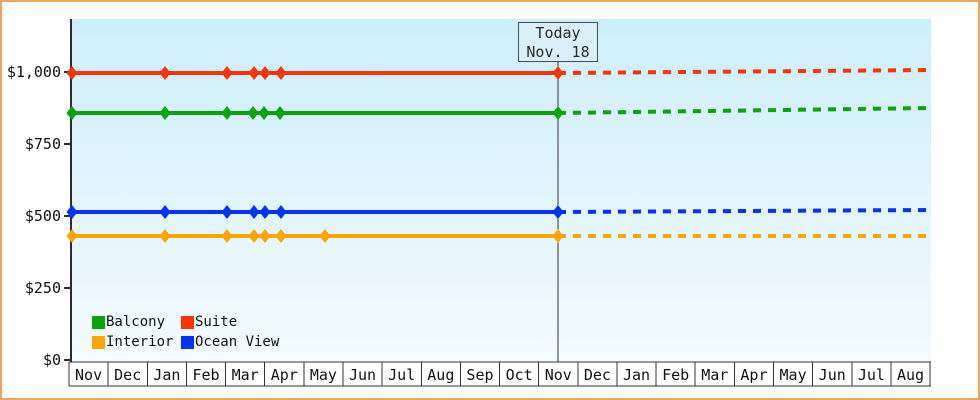 The height and width of the screenshot is (400, 980). What do you see at coordinates (216, 322) in the screenshot?
I see `legend-label-suite: Suite` at bounding box center [216, 322].